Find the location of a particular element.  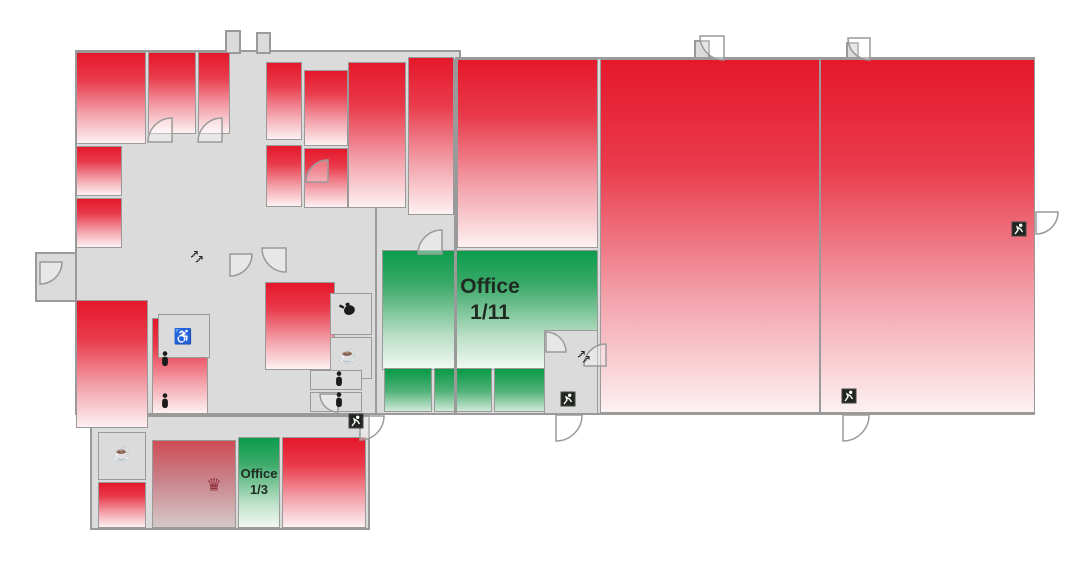

room-label-office-1-3: Office 1/3 is located at coordinates (259, 482).